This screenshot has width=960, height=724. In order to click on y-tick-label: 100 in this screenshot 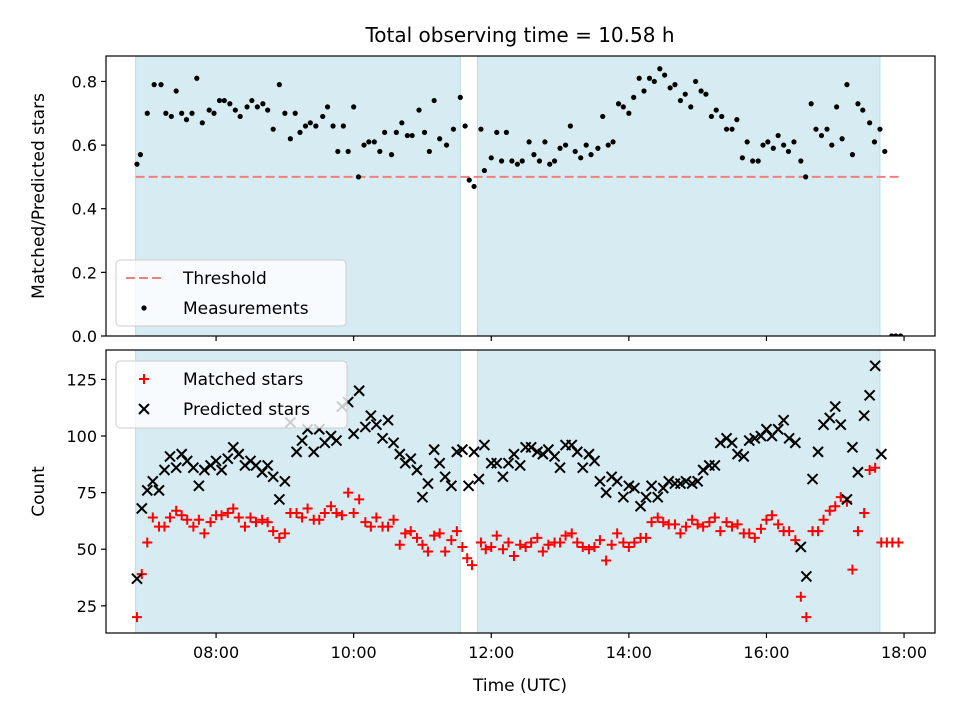, I will do `click(81, 436)`.